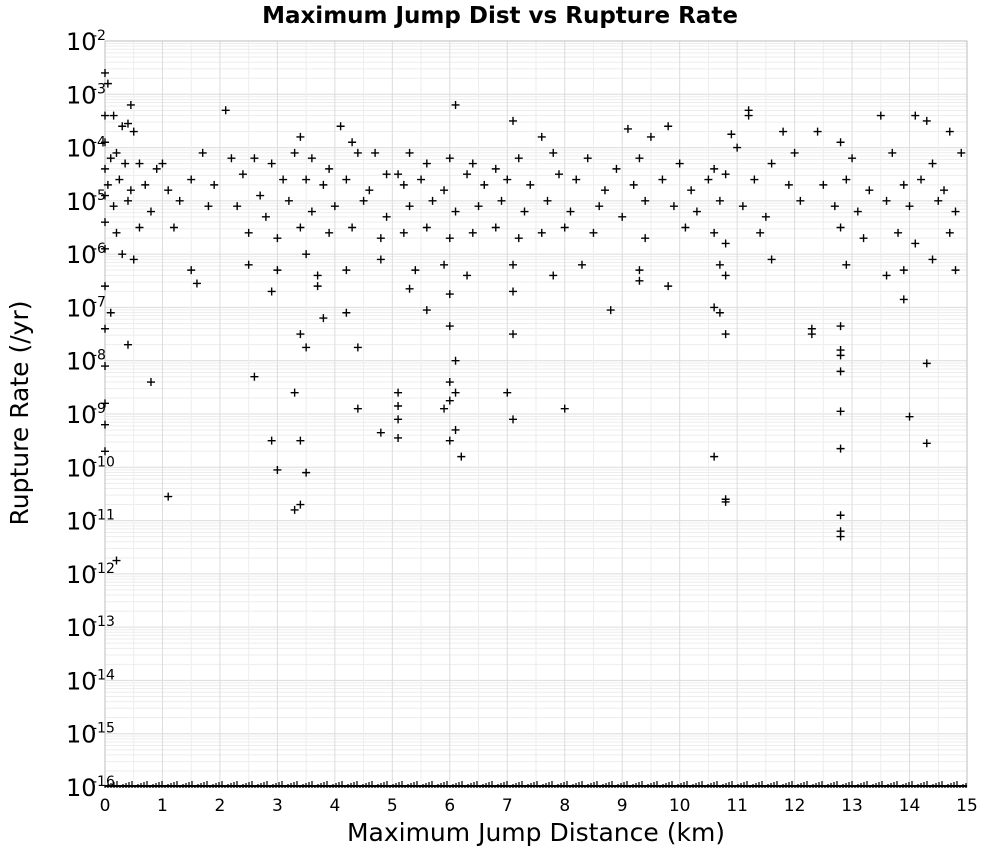 Image resolution: width=1000 pixels, height=850 pixels. Describe the element at coordinates (103, 569) in the screenshot. I see `y-tick-exponent: -12` at that location.